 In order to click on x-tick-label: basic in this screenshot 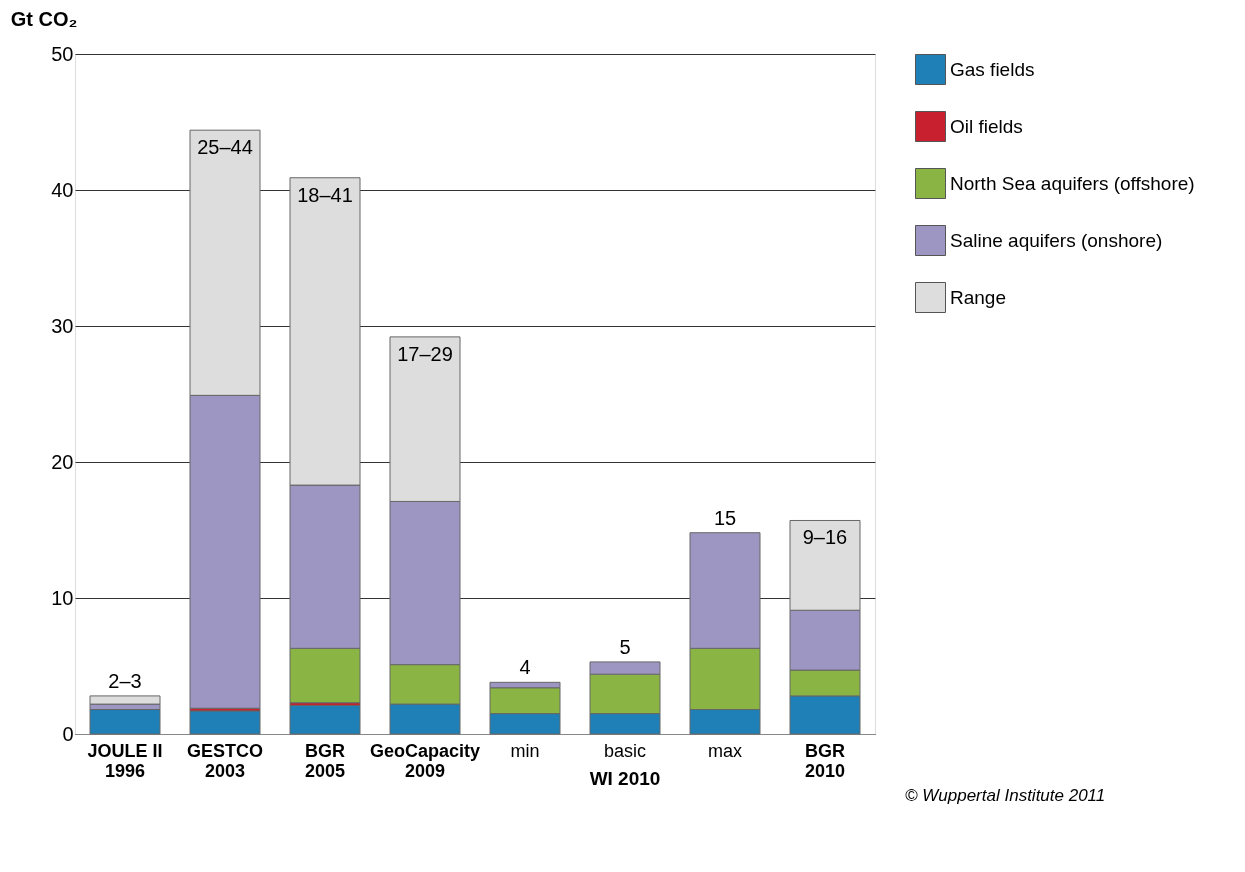, I will do `click(625, 750)`.